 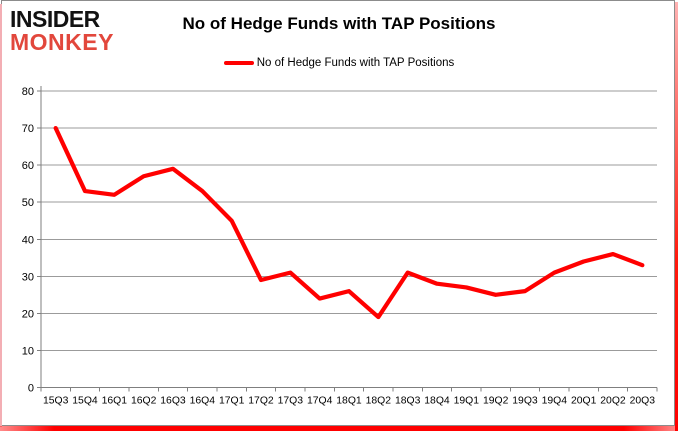 What do you see at coordinates (643, 401) in the screenshot?
I see `x-tick-label: 20Q3` at bounding box center [643, 401].